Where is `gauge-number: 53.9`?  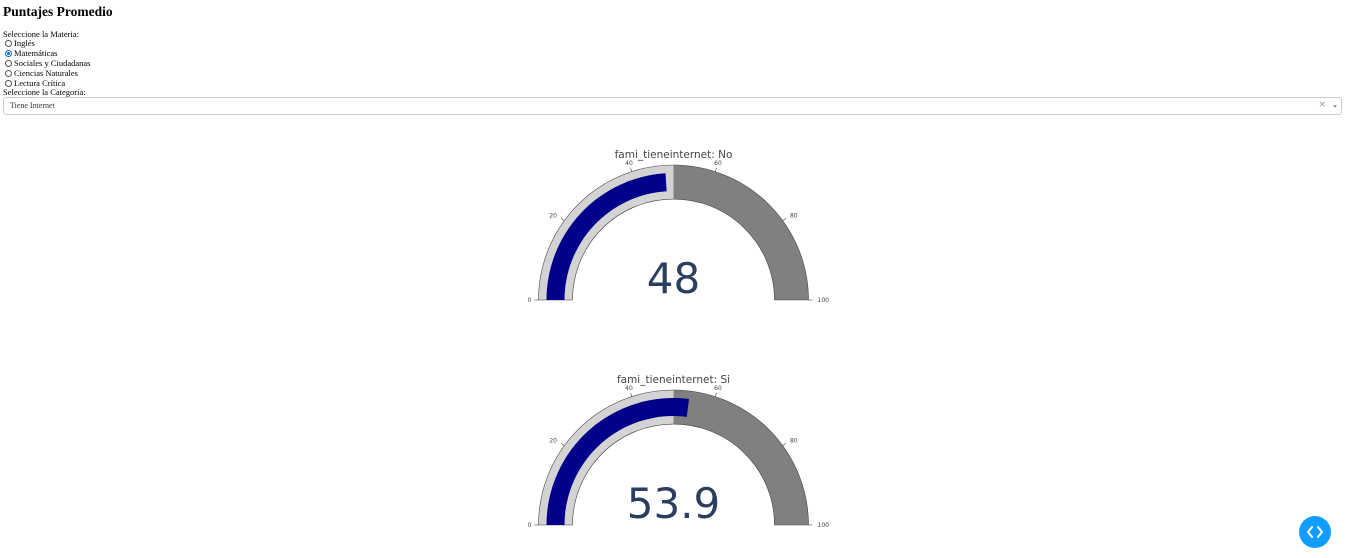
gauge-number: 53.9 is located at coordinates (674, 503).